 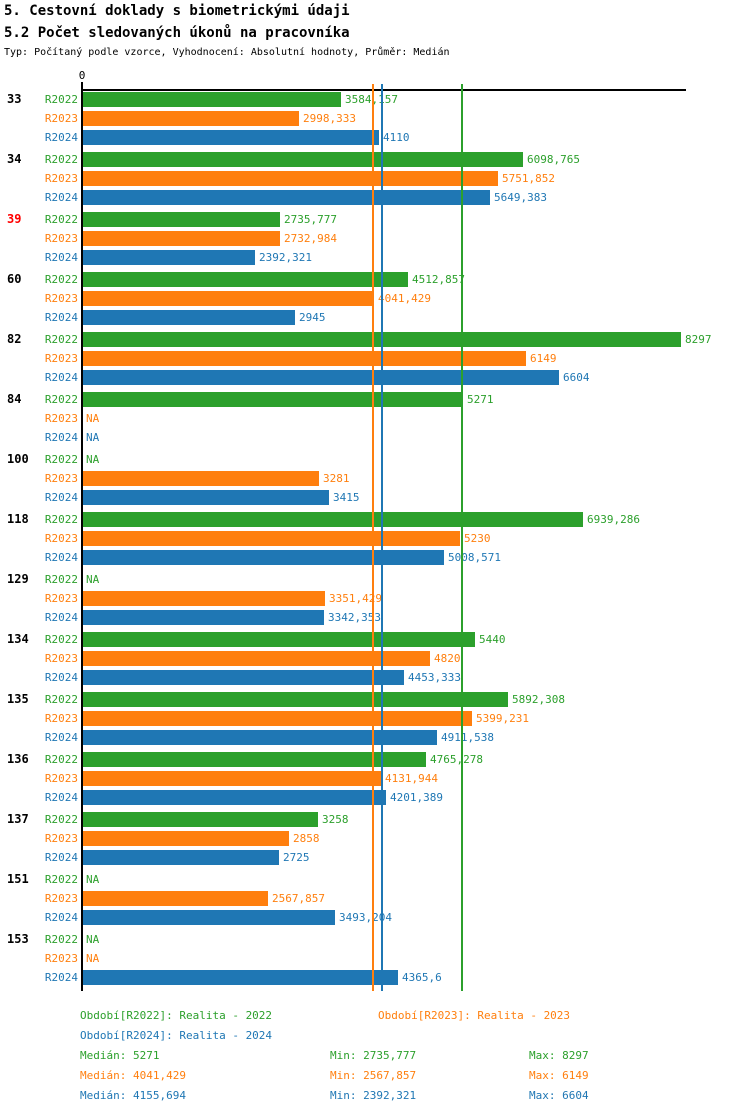 What do you see at coordinates (416, 797) in the screenshot?
I see `bar-value-label: 4201,389` at bounding box center [416, 797].